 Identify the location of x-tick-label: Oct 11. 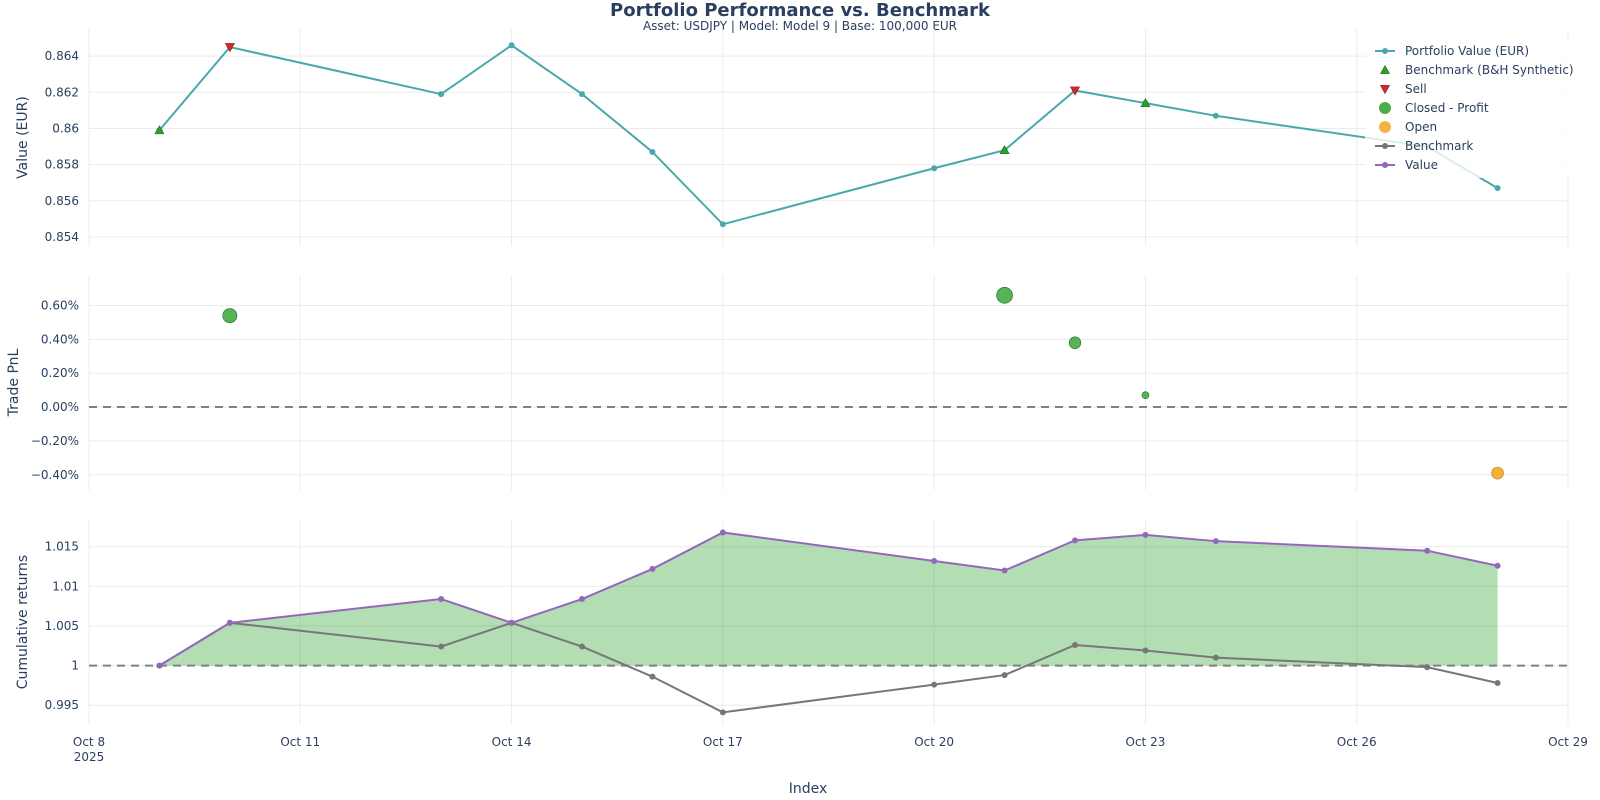
(300, 742).